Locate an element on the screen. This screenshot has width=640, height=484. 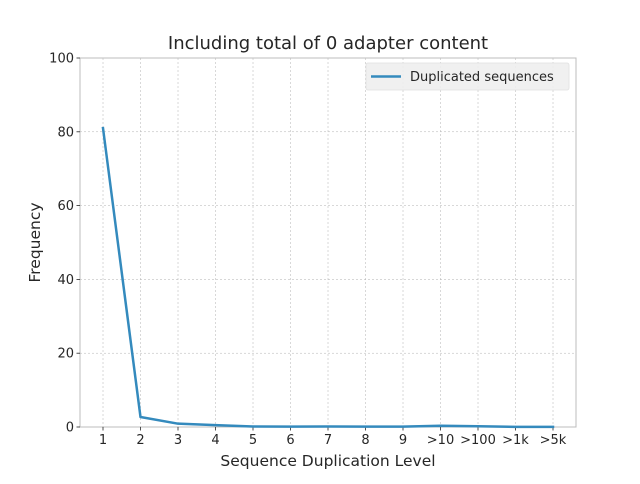
y-tick-label: 20 is located at coordinates (65, 354).